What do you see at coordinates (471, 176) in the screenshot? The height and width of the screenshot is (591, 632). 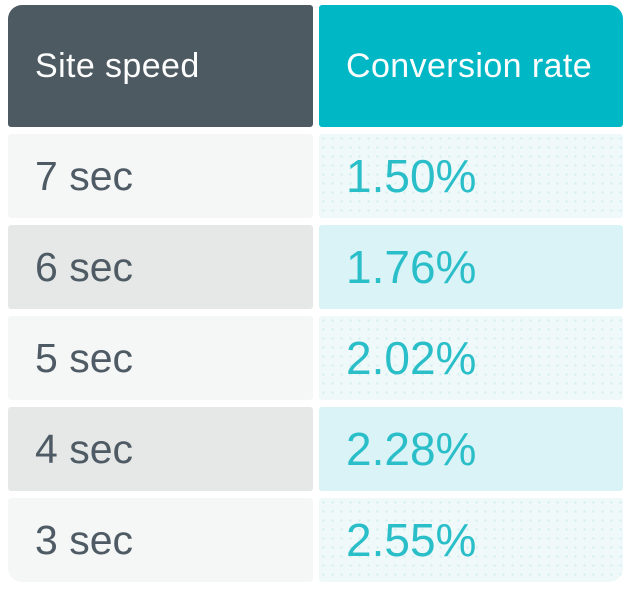 I see `conversion-rate-cell-7sec: 1.50%` at bounding box center [471, 176].